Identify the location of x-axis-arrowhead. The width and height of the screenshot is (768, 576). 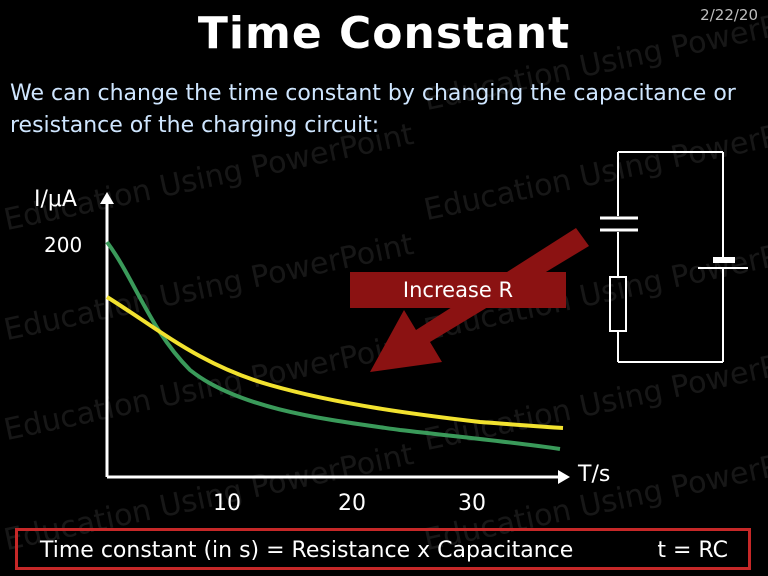
(564, 477).